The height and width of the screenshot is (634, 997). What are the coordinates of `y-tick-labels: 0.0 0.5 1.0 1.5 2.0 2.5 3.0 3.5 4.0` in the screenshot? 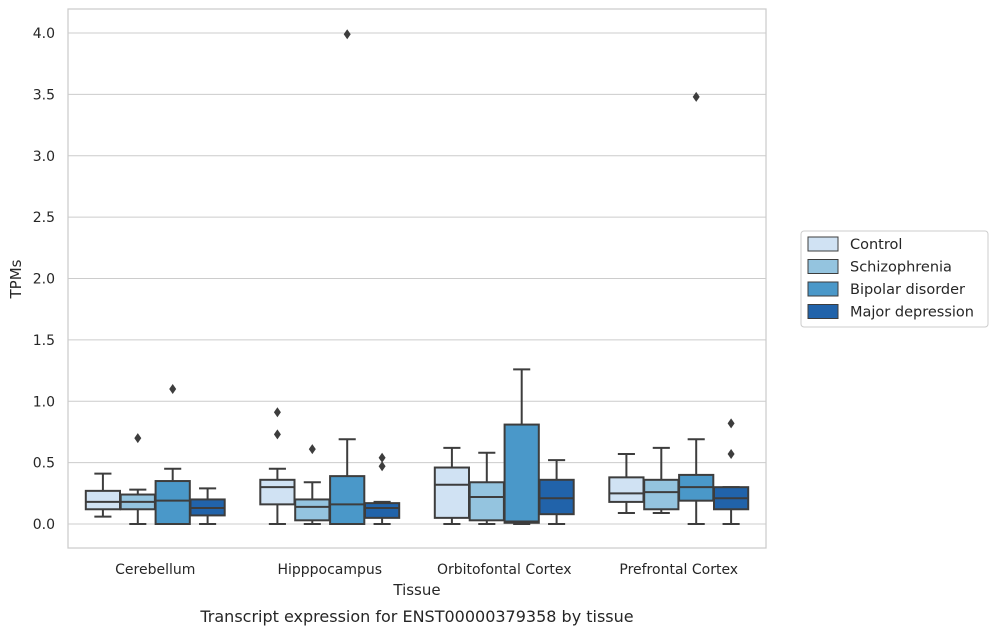 It's located at (44, 279).